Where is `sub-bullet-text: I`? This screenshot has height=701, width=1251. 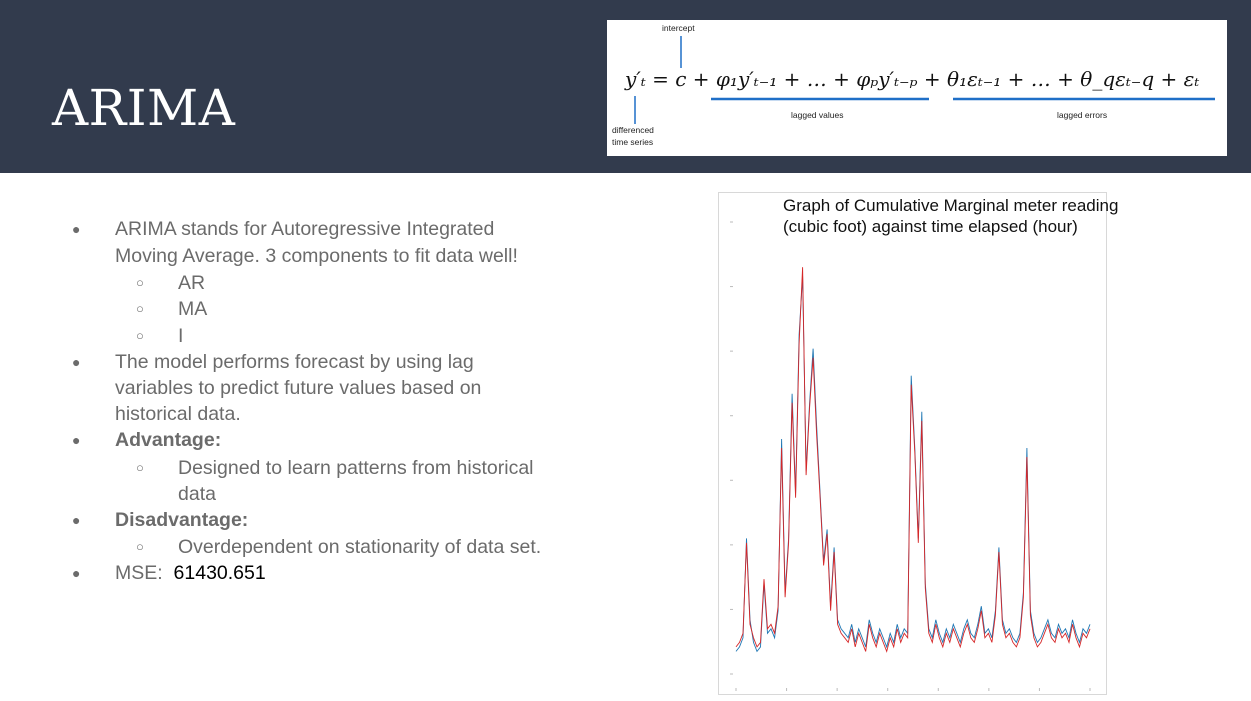
sub-bullet-text: I is located at coordinates (181, 336).